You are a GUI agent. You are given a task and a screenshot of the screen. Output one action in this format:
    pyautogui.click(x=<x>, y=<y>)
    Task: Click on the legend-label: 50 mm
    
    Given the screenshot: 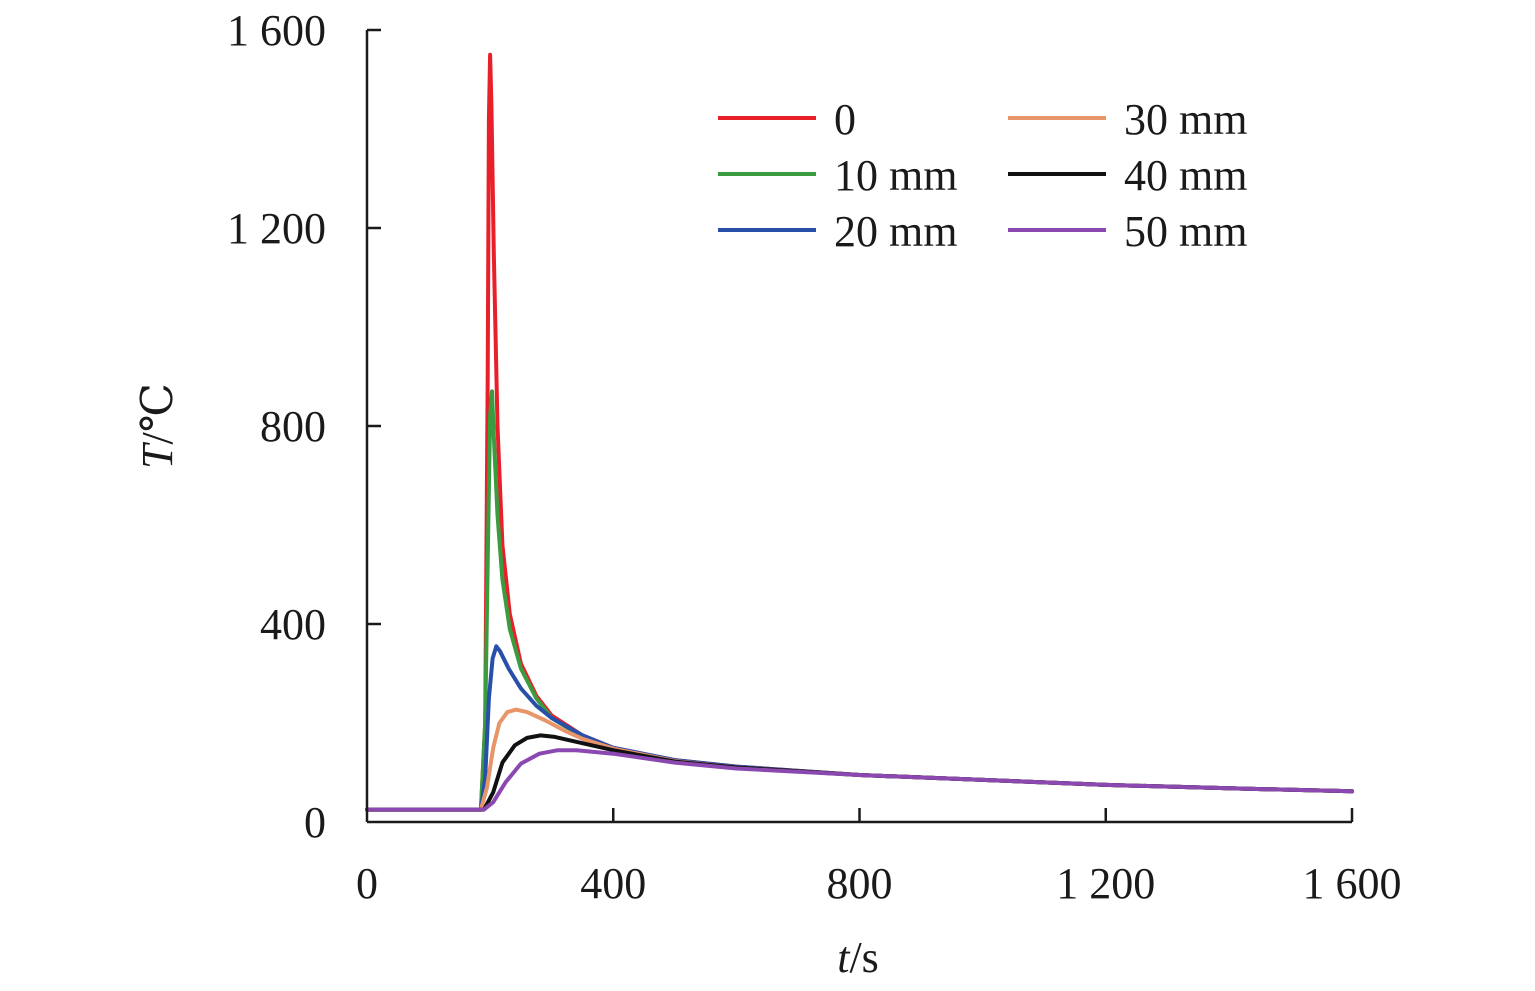 What is the action you would take?
    pyautogui.click(x=1185, y=231)
    